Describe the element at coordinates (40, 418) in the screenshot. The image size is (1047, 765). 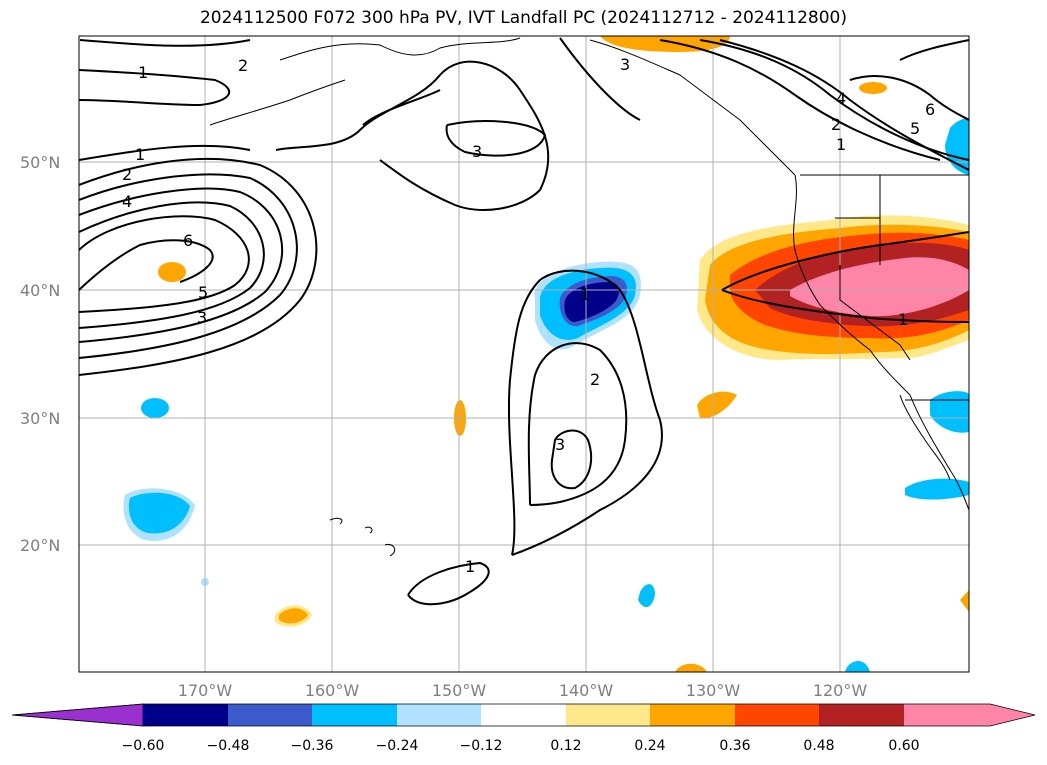
I see `lat-label: 30°N` at that location.